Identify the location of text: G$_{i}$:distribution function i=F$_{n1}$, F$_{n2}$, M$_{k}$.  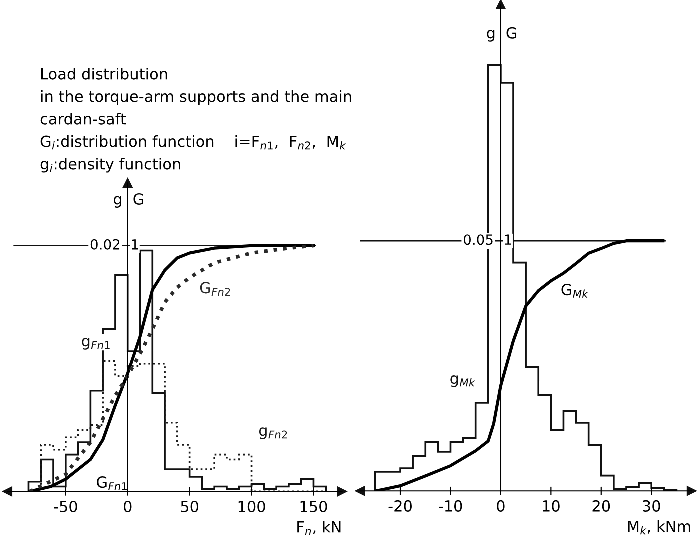
(193, 143).